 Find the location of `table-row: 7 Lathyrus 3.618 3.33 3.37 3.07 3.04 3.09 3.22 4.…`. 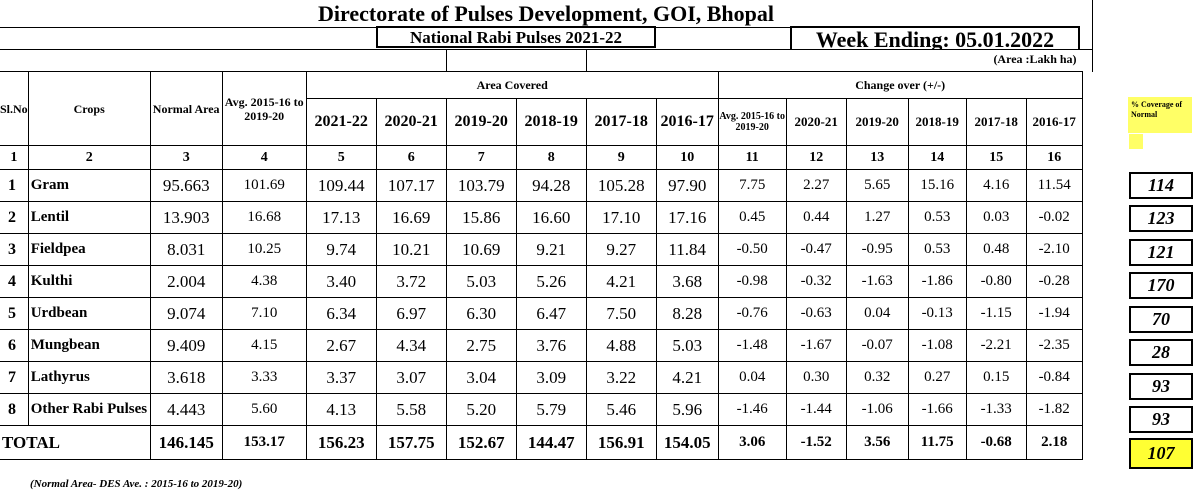

table-row: 7 Lathyrus 3.618 3.33 3.37 3.07 3.04 3.09 3.22 4.… is located at coordinates (541, 377).